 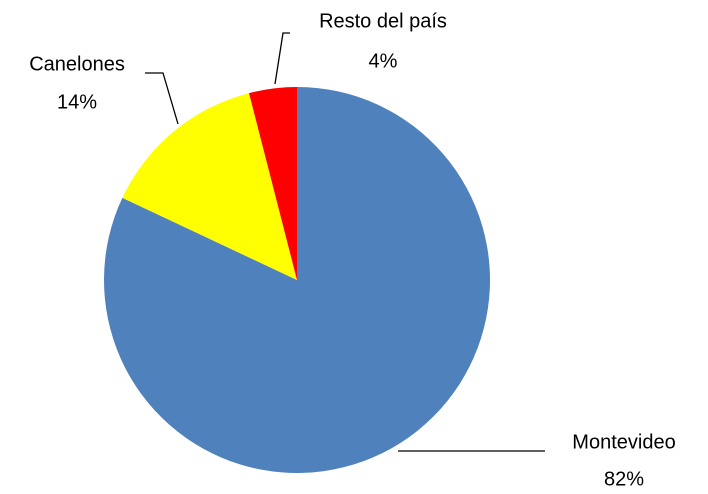 I want to click on slice-label: Resto del país, so click(x=383, y=21).